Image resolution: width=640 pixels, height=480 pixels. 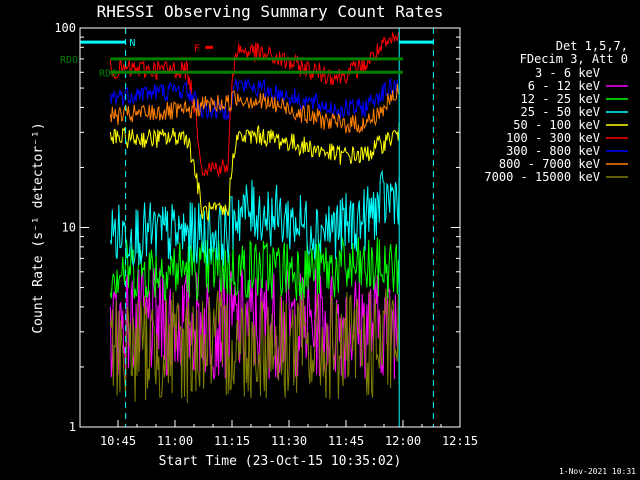 I want to click on legend-item-label: 300 - 800 keV, so click(x=553, y=151).